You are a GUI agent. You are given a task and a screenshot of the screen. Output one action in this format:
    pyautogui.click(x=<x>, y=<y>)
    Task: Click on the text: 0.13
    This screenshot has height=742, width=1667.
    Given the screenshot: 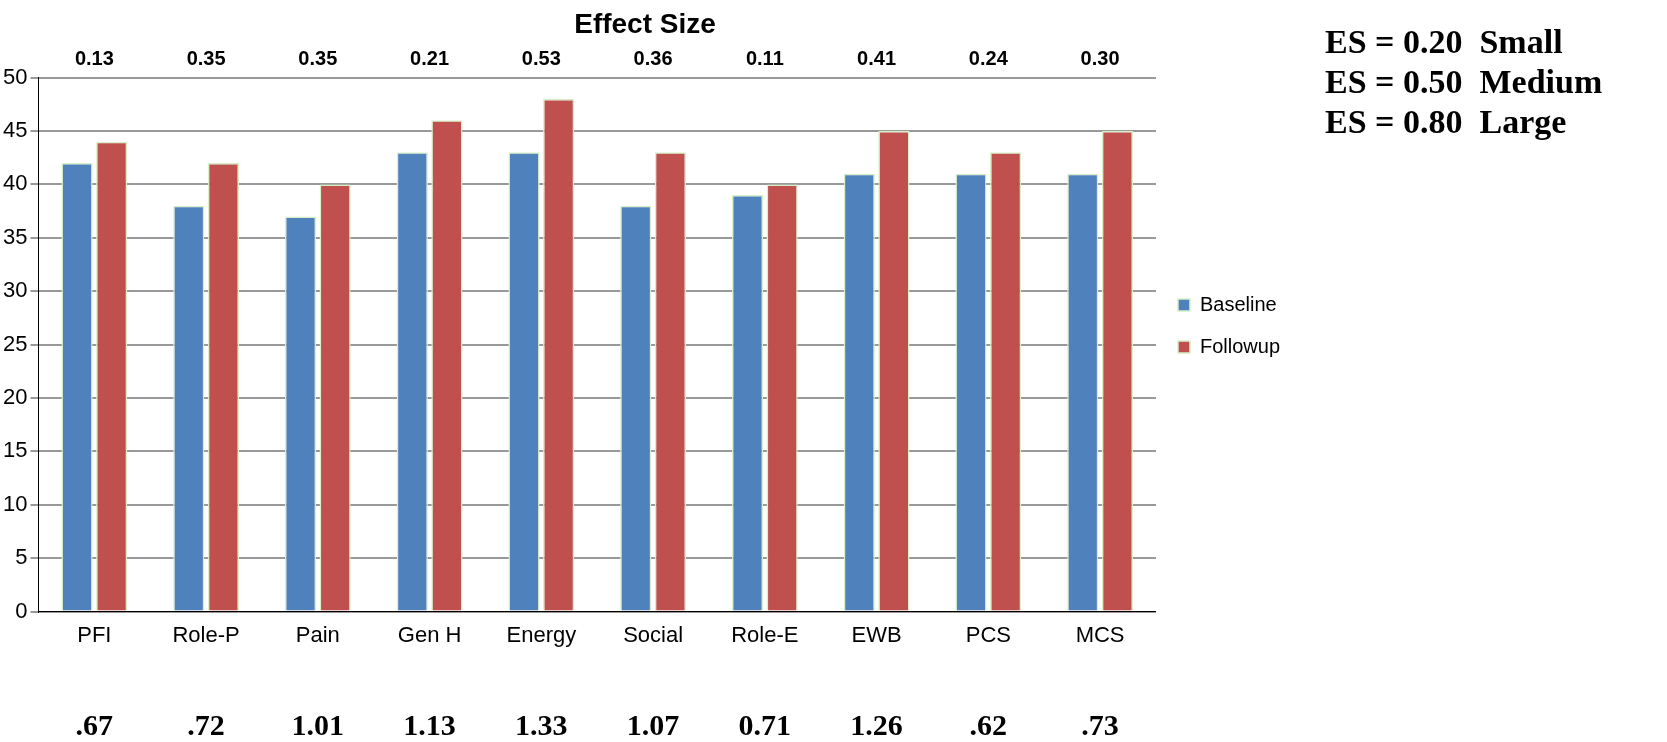 What is the action you would take?
    pyautogui.click(x=94, y=58)
    